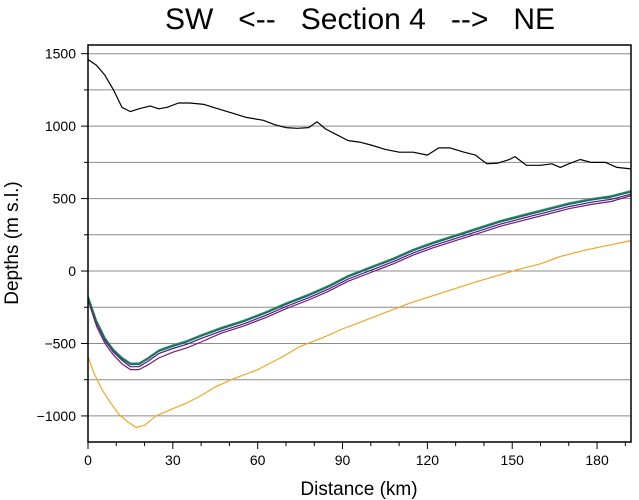  Describe the element at coordinates (62, 235) in the screenshot. I see `y-axis: −1000 −500 0 500 1000 1500` at that location.